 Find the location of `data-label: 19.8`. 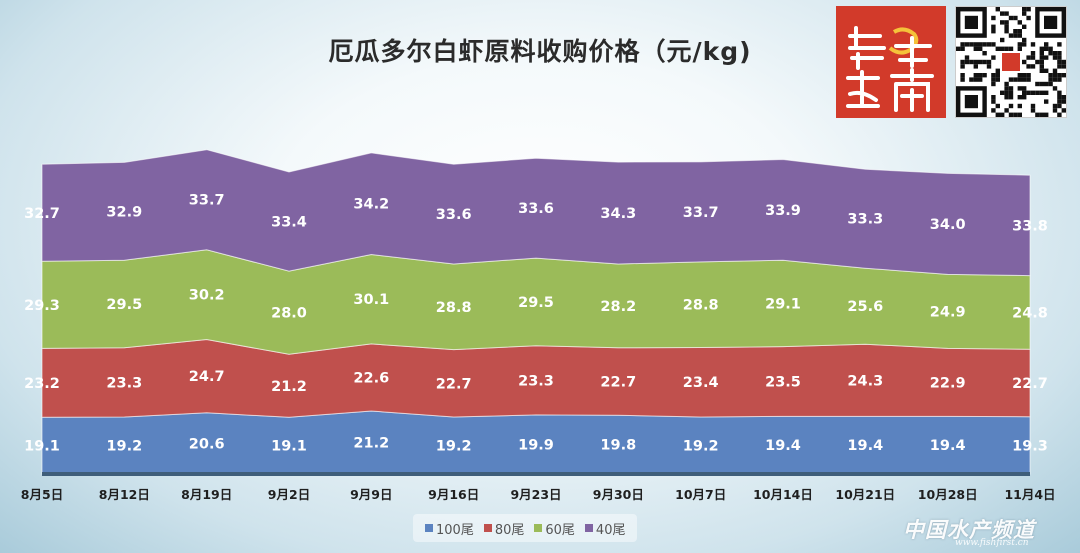

data-label: 19.8 is located at coordinates (618, 446).